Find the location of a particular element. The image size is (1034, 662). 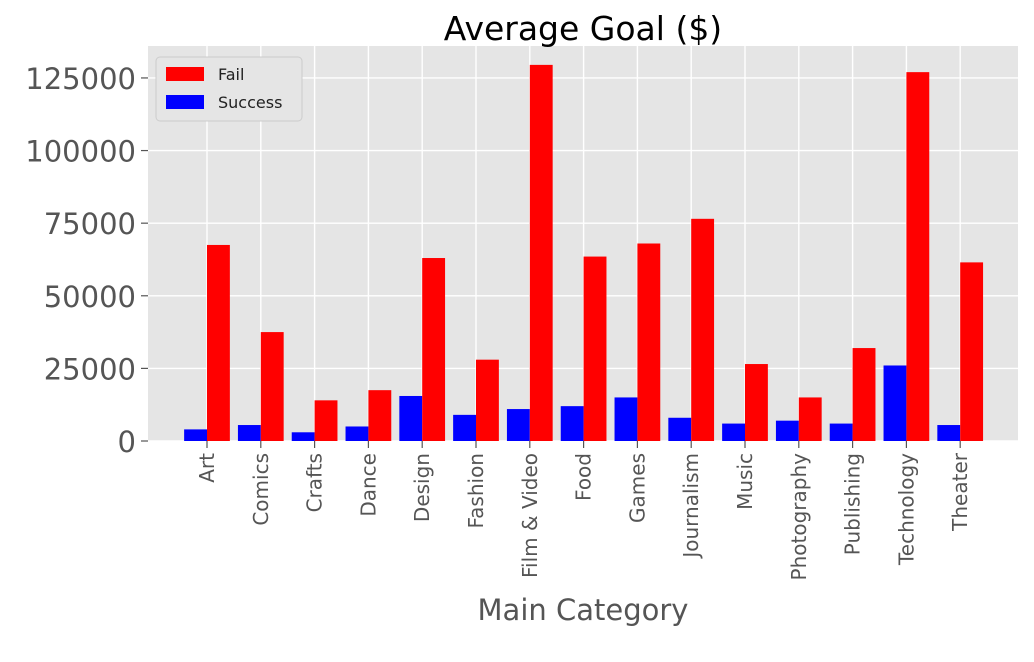

x-tick-label: Dance is located at coordinates (368, 485).